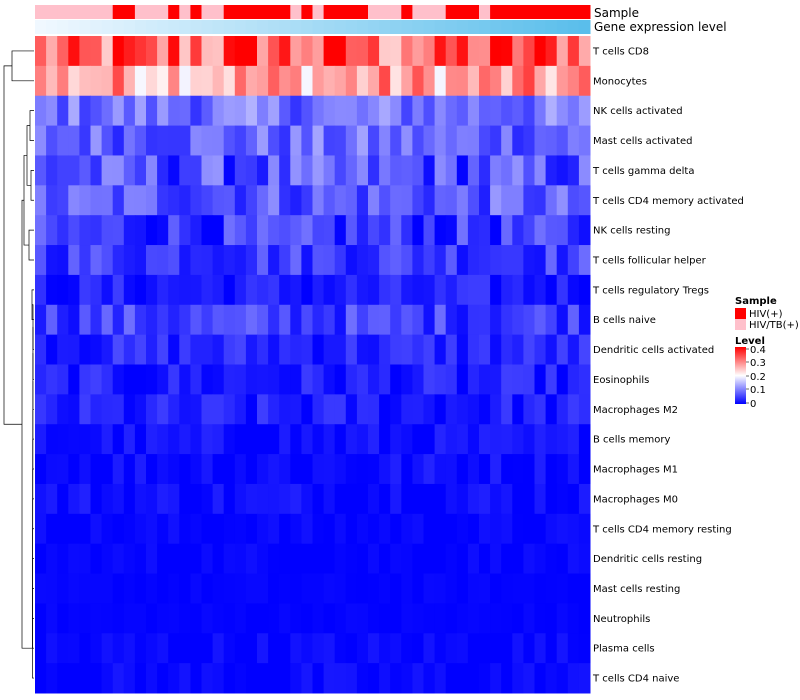 The height and width of the screenshot is (700, 800). What do you see at coordinates (642, 141) in the screenshot?
I see `row-label: Mast cells activated` at bounding box center [642, 141].